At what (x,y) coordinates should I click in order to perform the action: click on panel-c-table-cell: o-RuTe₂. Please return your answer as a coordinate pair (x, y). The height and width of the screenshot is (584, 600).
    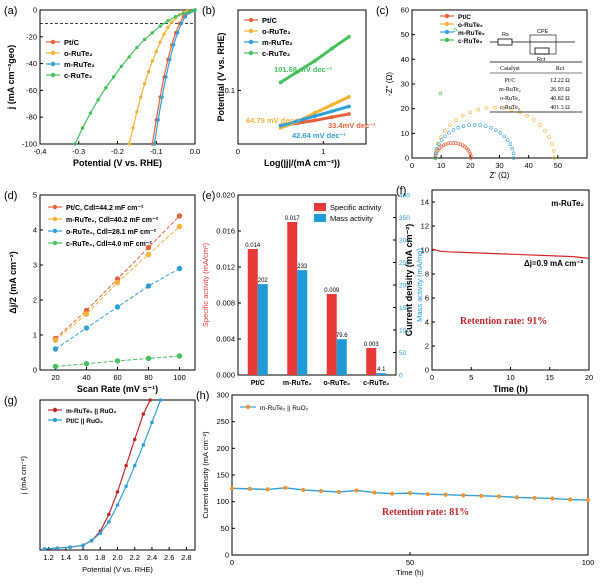
    Looking at the image, I should click on (510, 99).